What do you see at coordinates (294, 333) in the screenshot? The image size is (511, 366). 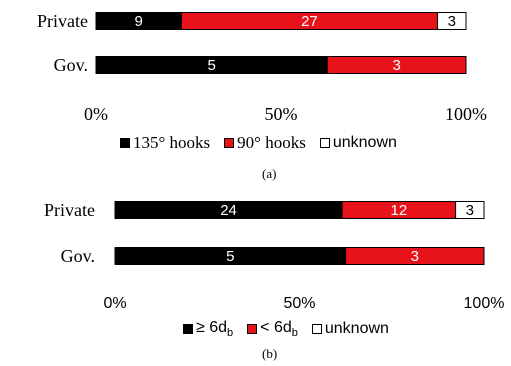 I see `legend-b-label-2-sub: b` at bounding box center [294, 333].